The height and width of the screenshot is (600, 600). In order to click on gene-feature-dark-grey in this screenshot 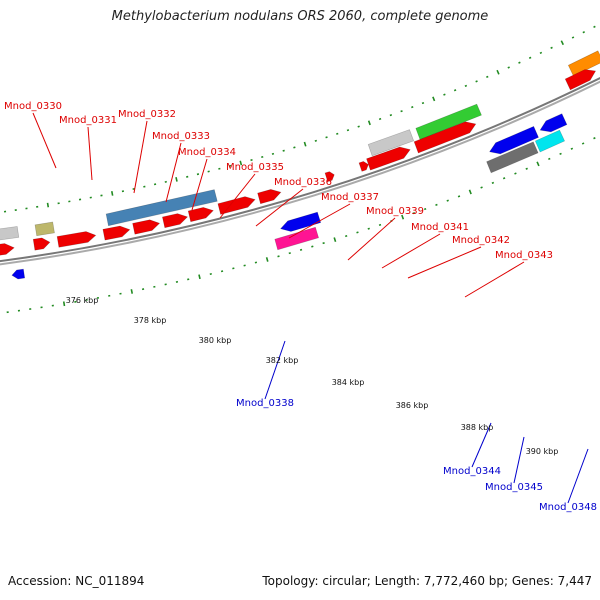, I will do `click(512, 157)`.